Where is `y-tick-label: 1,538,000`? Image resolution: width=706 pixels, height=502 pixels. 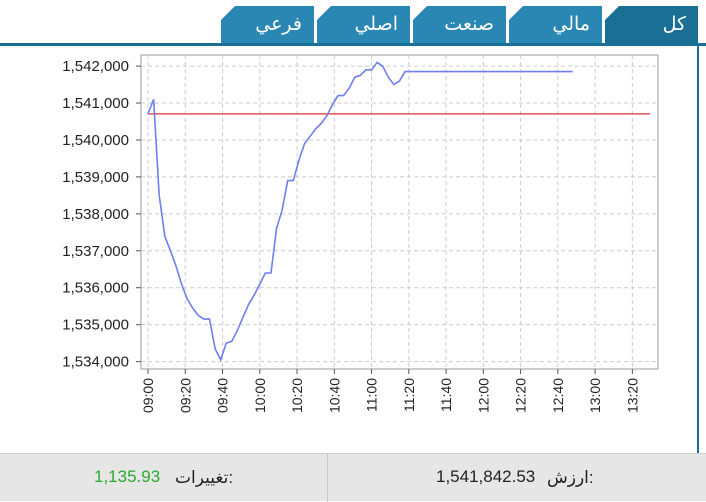
y-tick-label: 1,538,000 is located at coordinates (95, 214).